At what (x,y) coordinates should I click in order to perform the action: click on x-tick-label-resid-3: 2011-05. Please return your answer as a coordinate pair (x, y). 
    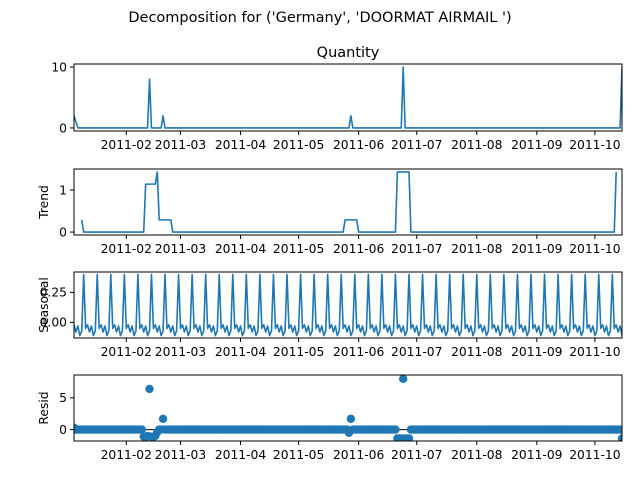
    Looking at the image, I should click on (298, 455).